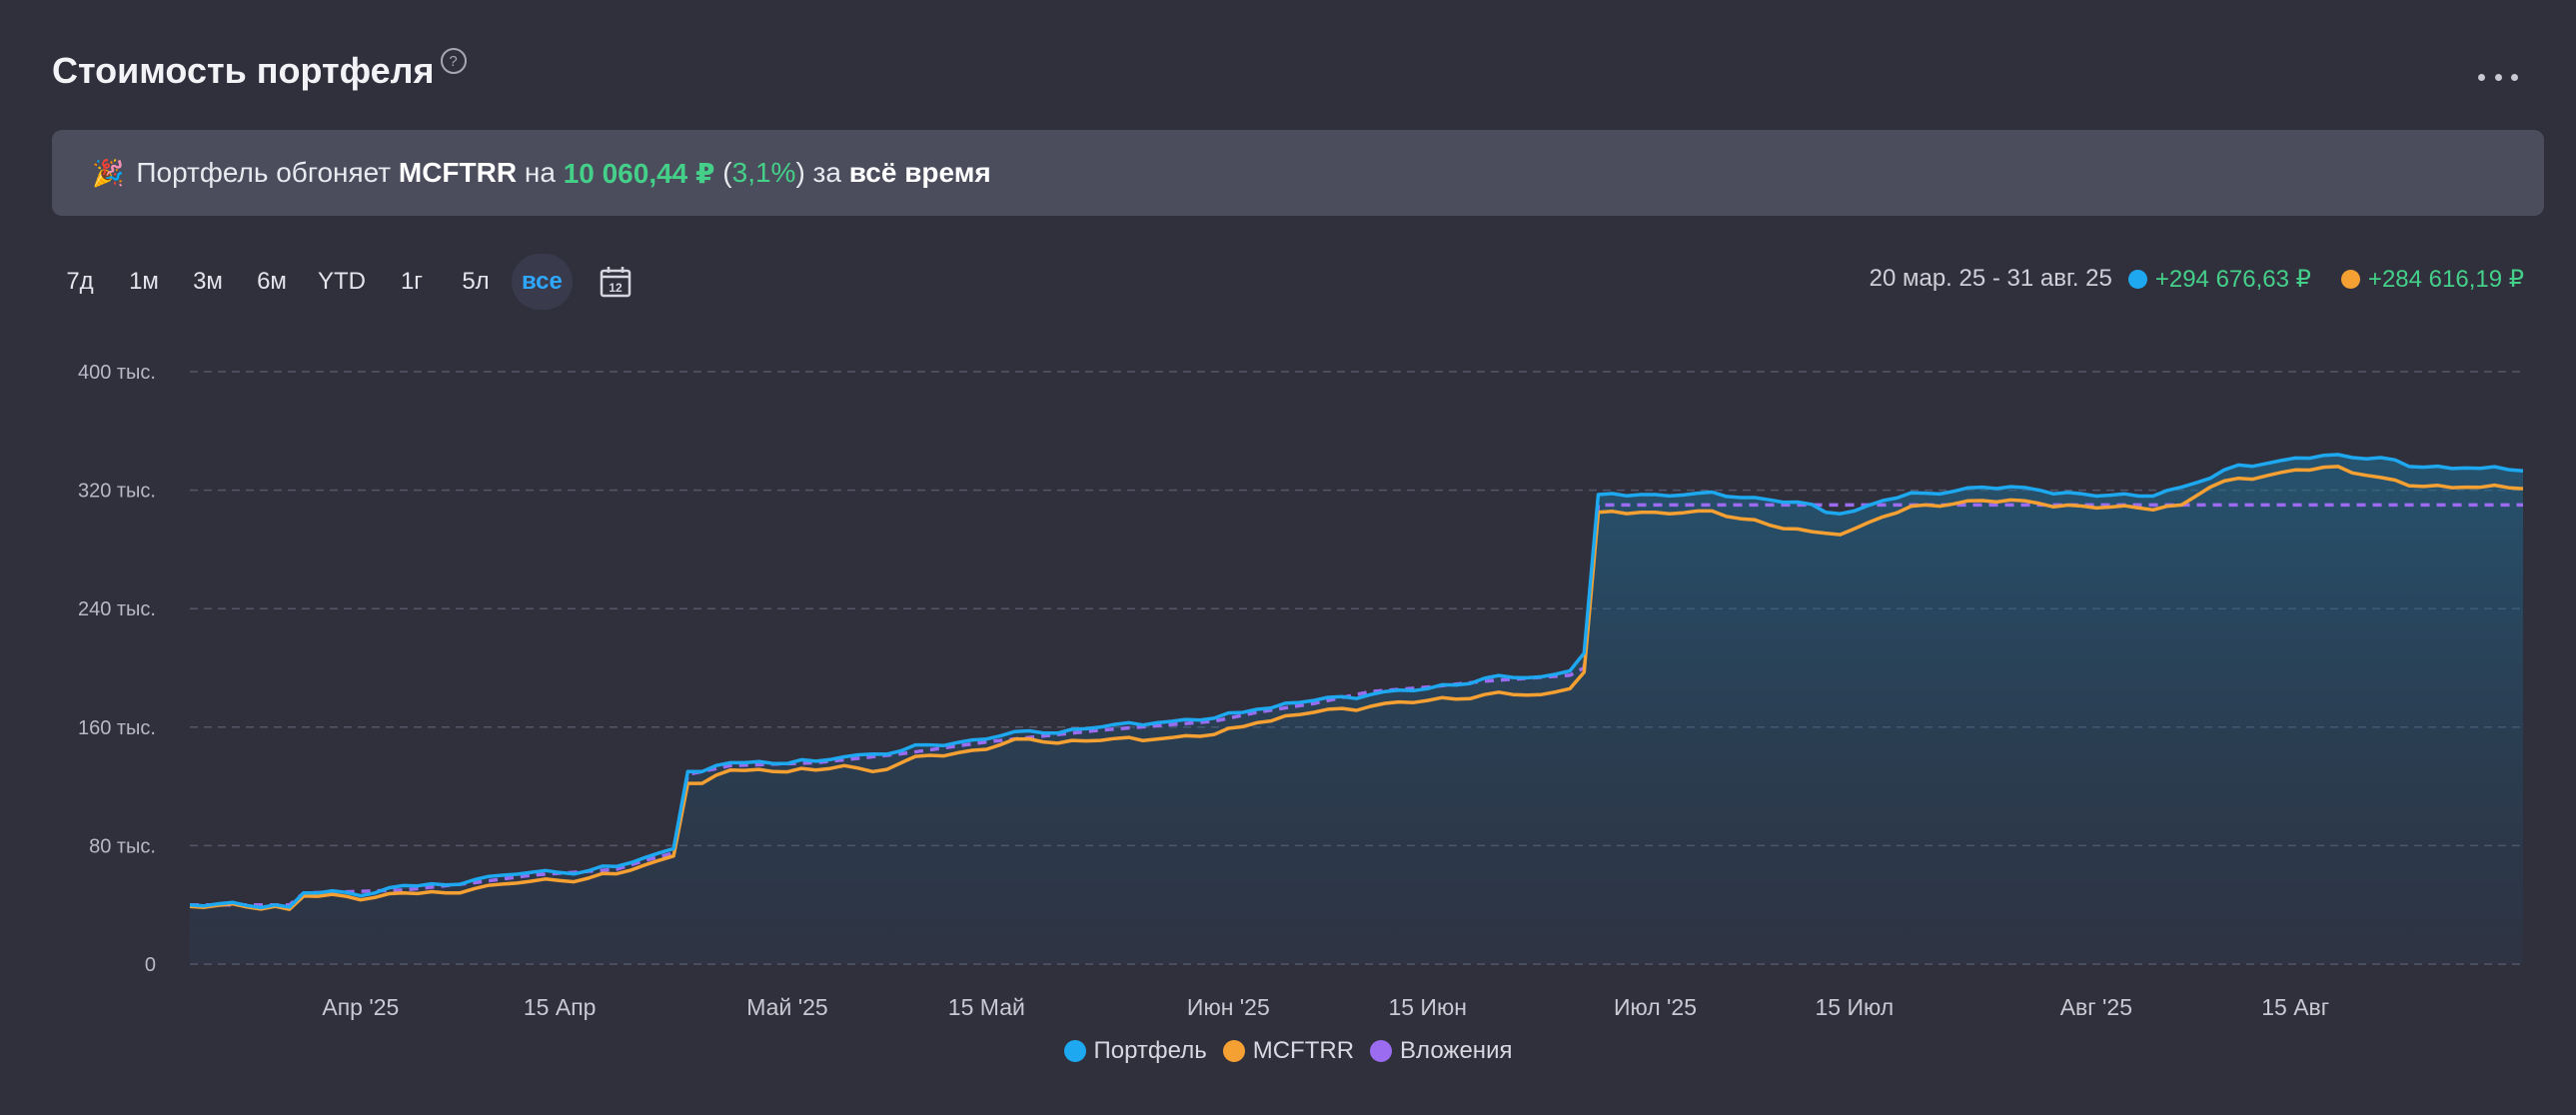  Describe the element at coordinates (1427, 1007) in the screenshot. I see `x-tick-label: 15 Июн` at that location.